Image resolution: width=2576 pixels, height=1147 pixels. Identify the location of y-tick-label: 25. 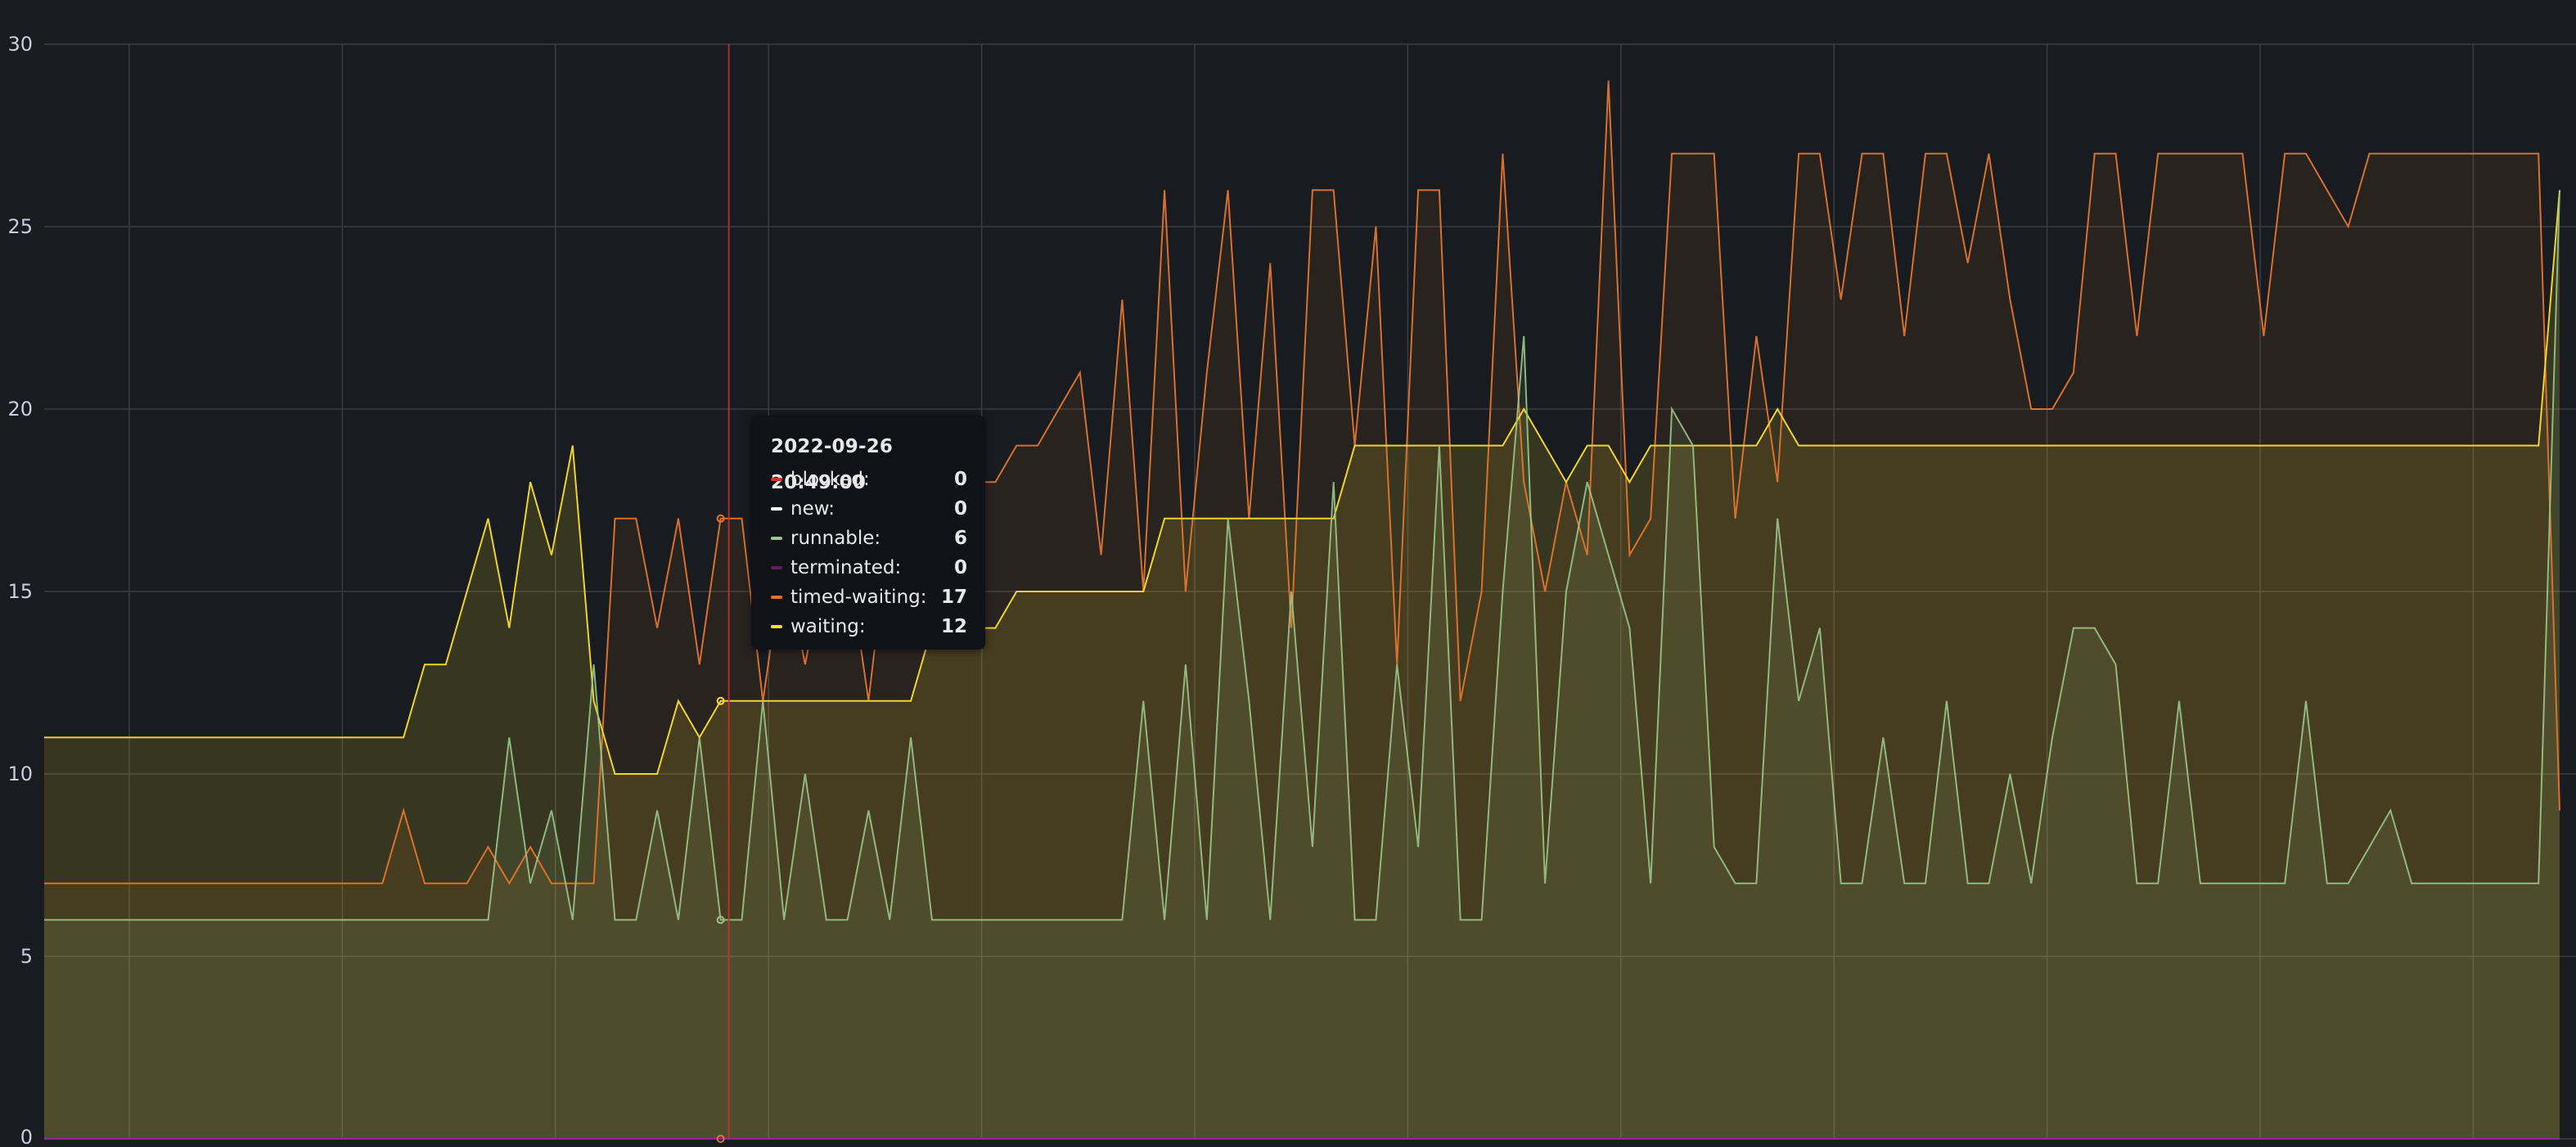
(20, 226).